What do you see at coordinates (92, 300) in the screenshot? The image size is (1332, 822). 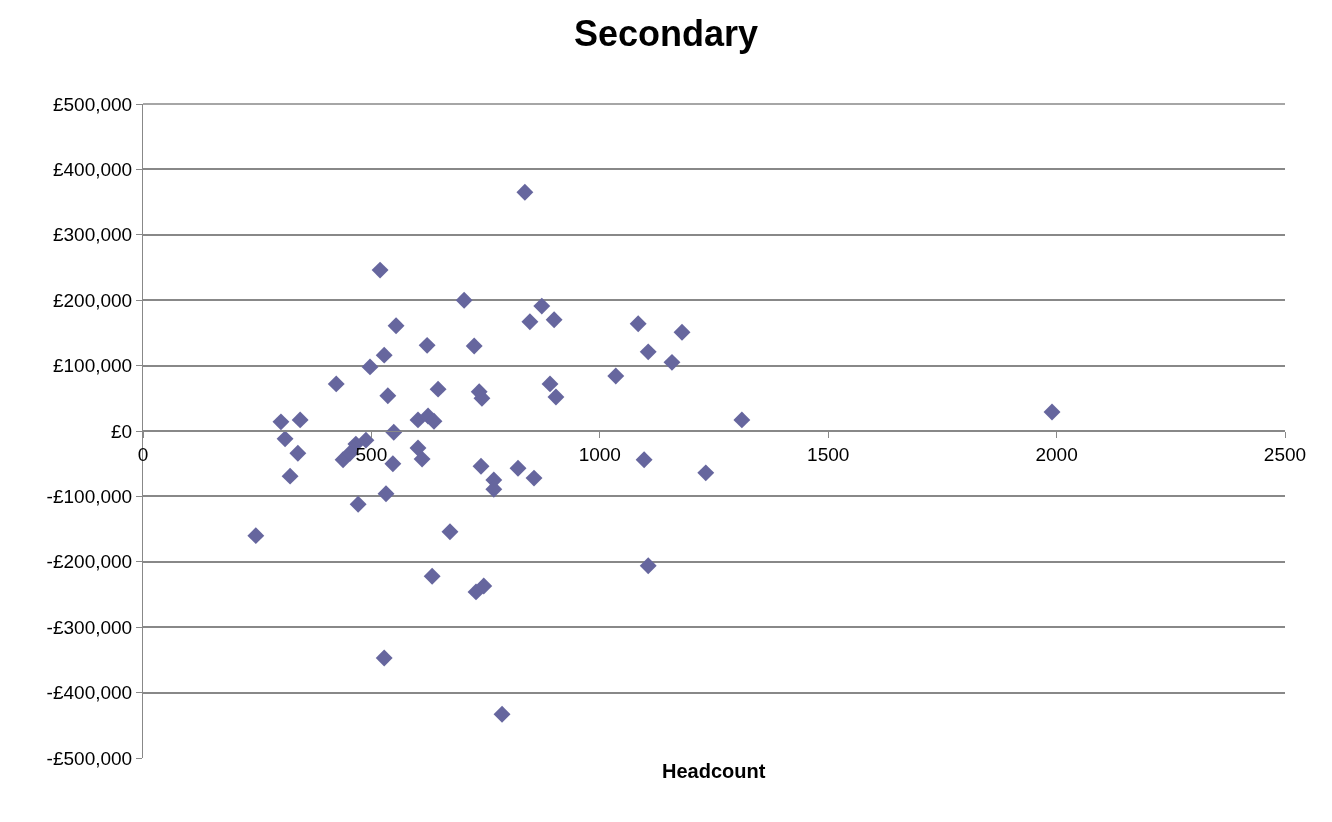 I see `y-tick-label: £200,000` at bounding box center [92, 300].